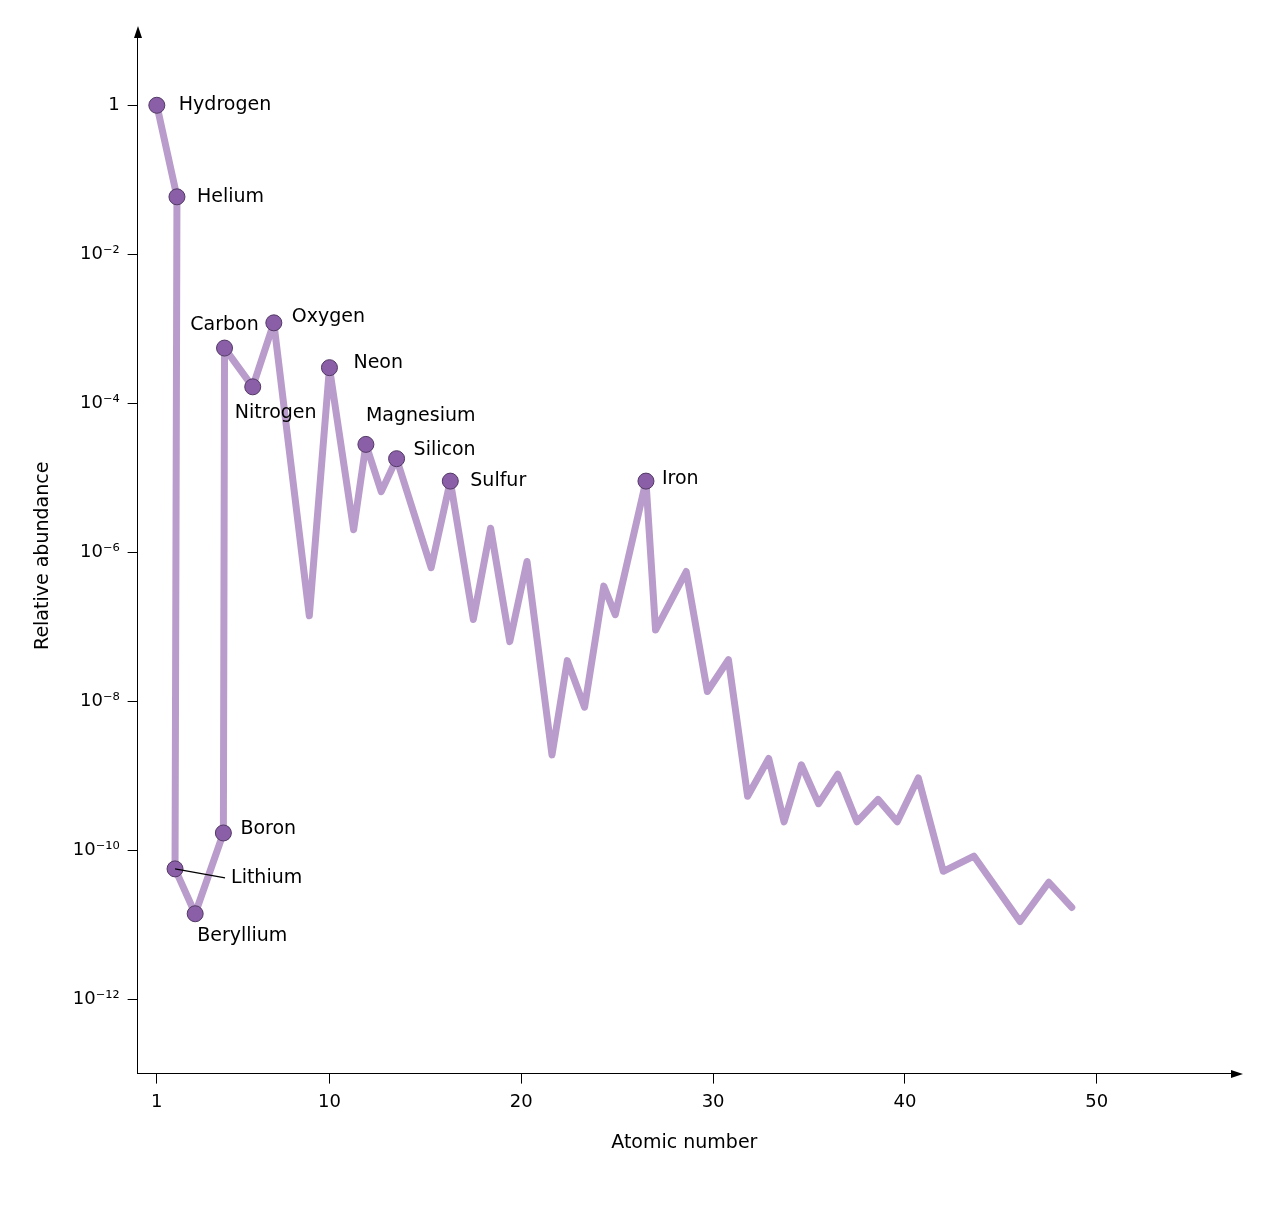  I want to click on annotation: Neon, so click(378, 360).